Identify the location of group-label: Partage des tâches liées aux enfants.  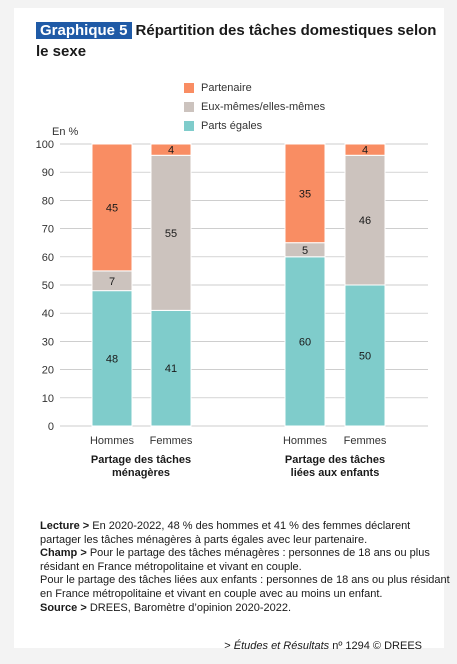
(335, 466).